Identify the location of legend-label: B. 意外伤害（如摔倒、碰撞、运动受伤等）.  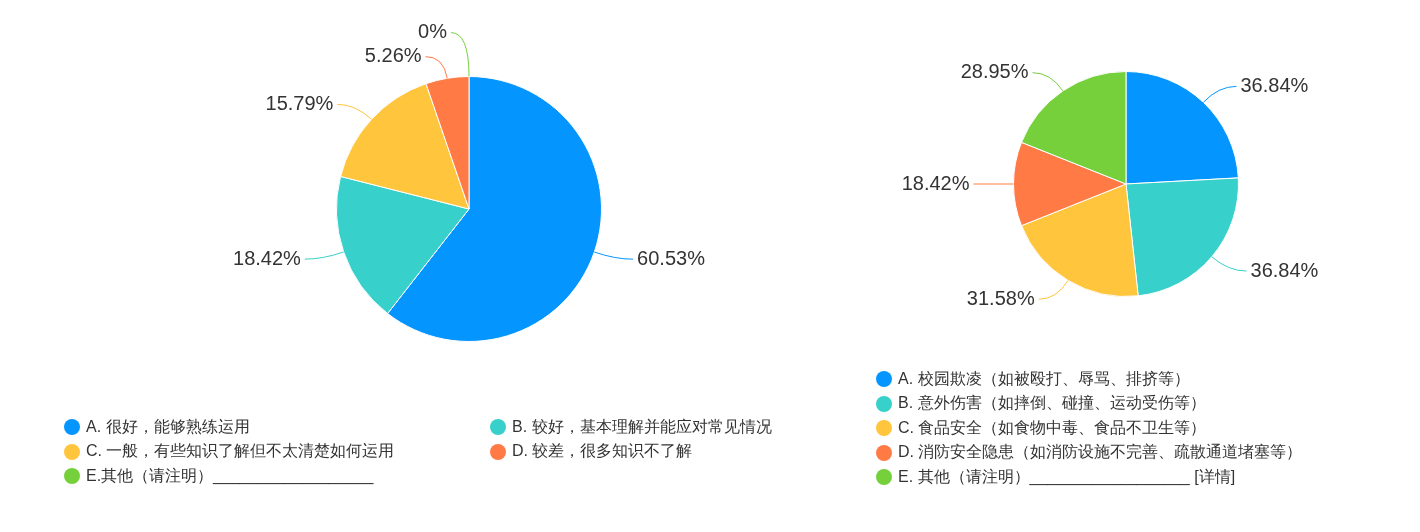
(1052, 403).